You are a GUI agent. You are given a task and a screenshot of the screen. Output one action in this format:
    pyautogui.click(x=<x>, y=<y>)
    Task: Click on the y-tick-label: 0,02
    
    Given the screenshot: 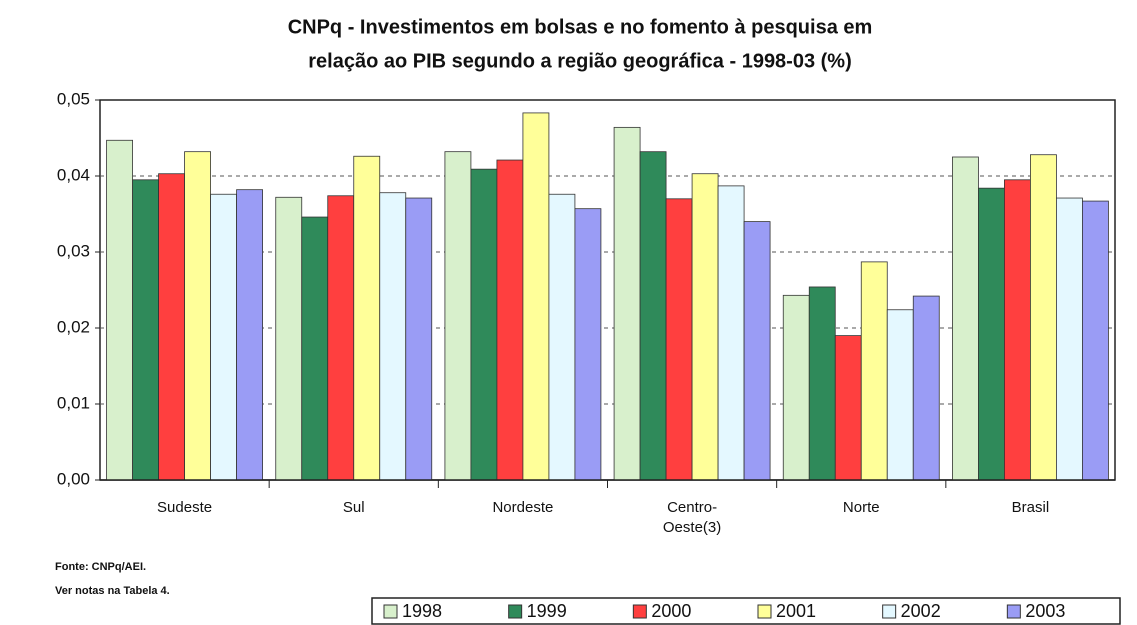 What is the action you would take?
    pyautogui.click(x=73, y=326)
    